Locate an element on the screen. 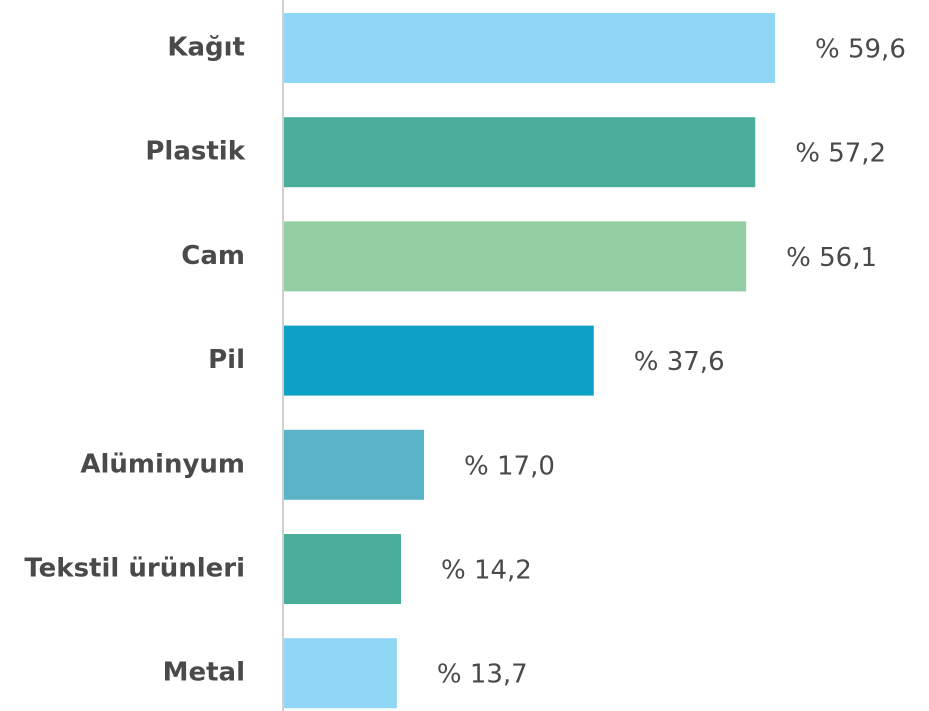 This screenshot has width=929, height=711. value-label: % 59,6 is located at coordinates (860, 50).